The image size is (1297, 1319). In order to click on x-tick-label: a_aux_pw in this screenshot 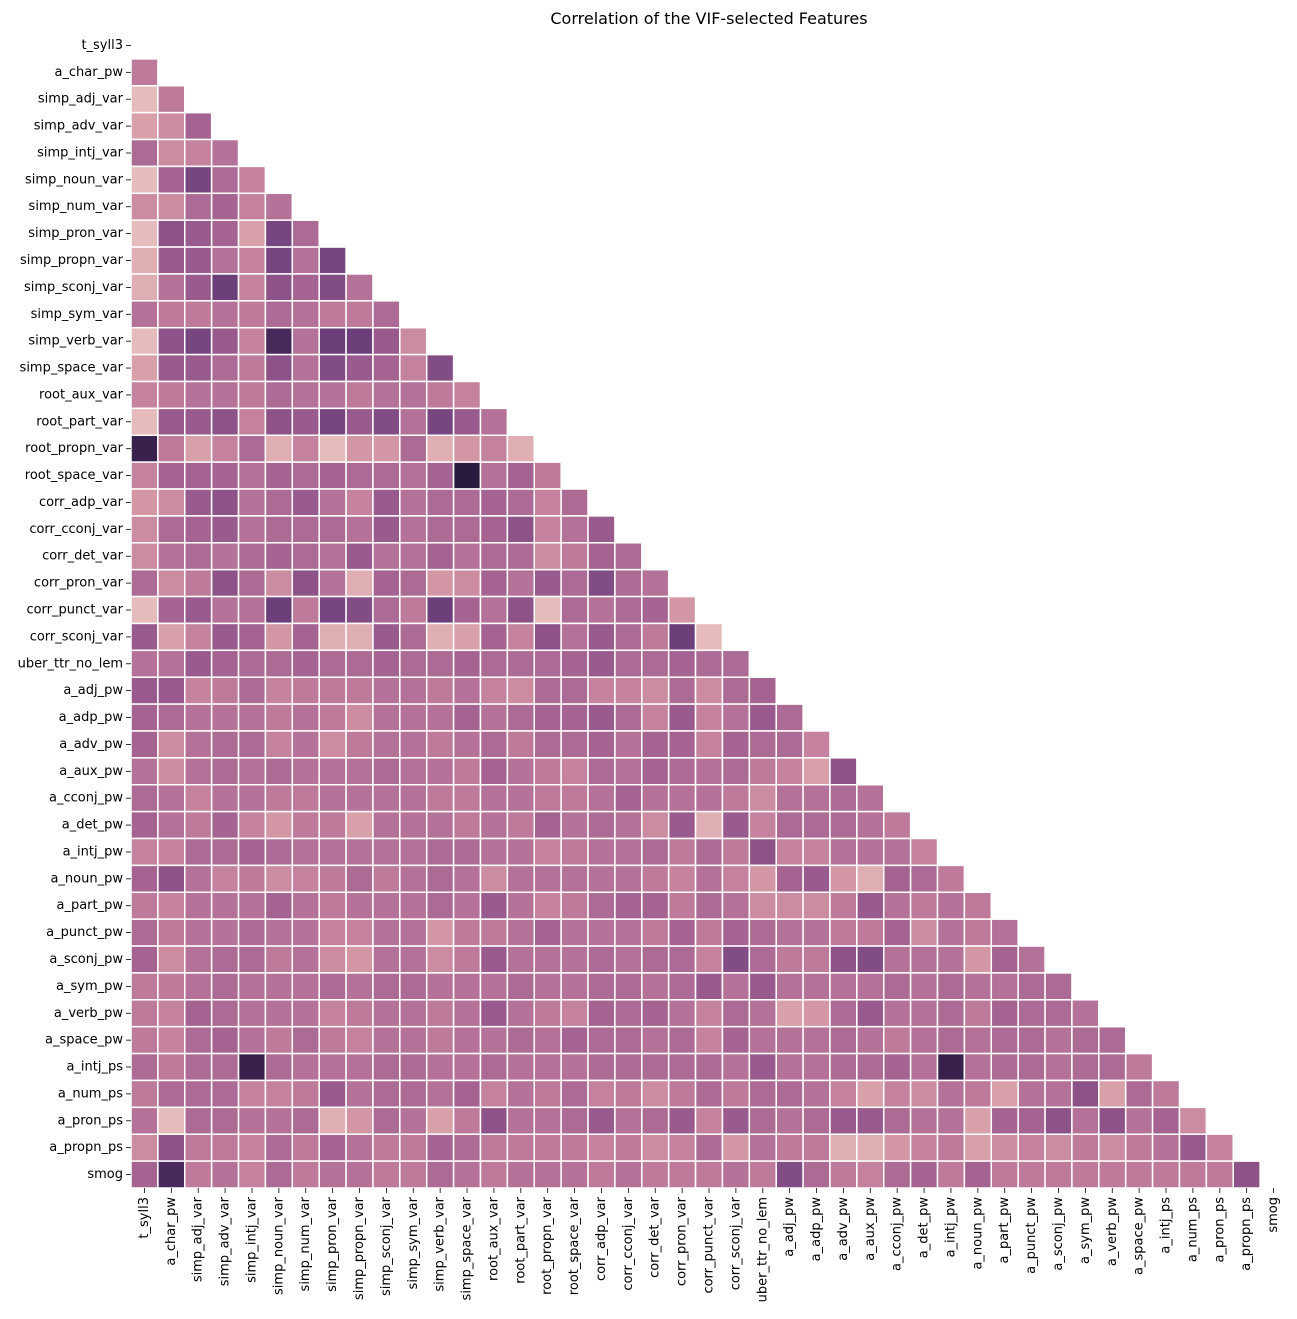, I will do `click(870, 1229)`.